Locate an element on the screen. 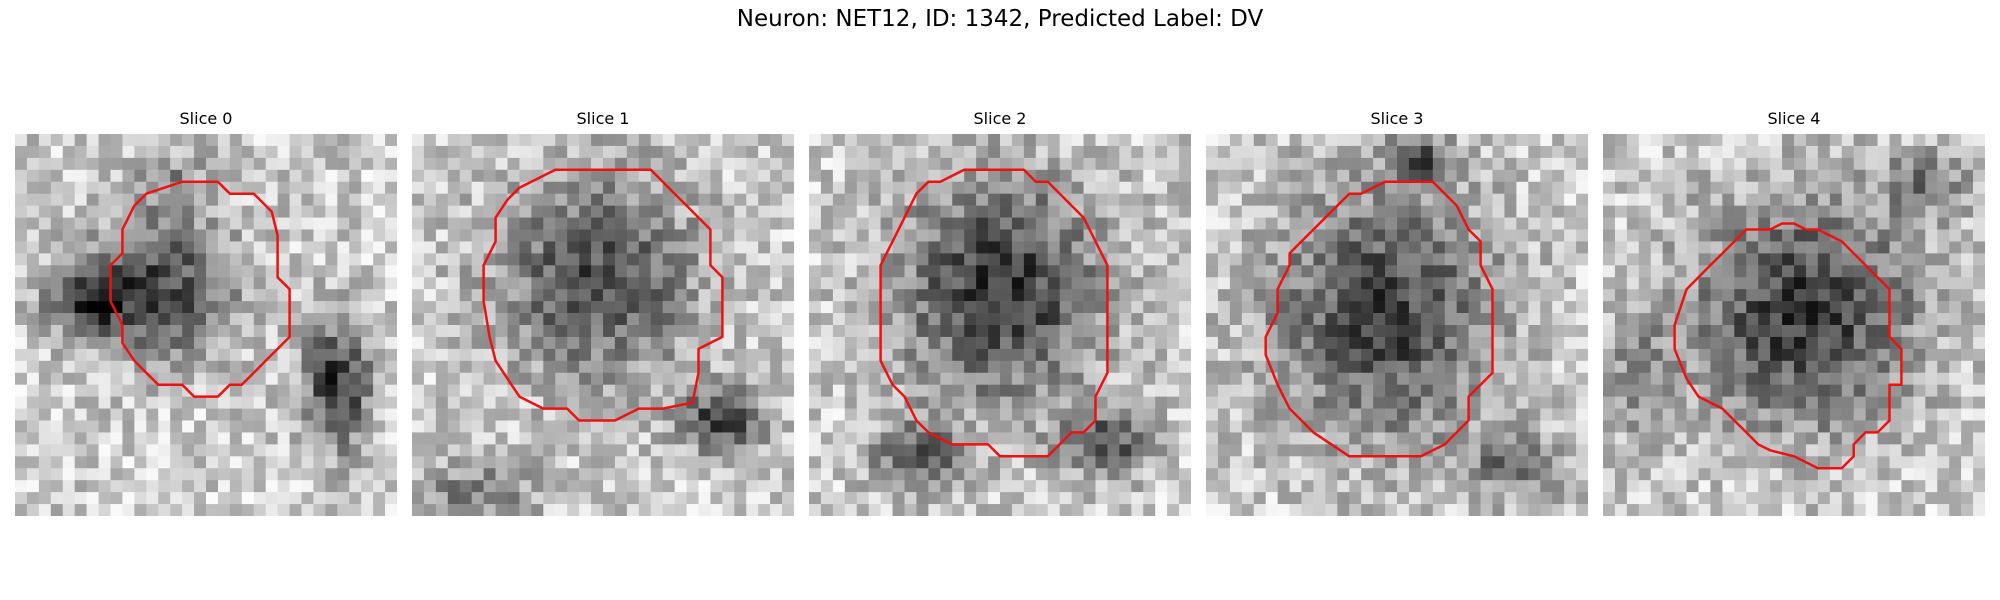  slice-title: Slice 2 is located at coordinates (1000, 118).